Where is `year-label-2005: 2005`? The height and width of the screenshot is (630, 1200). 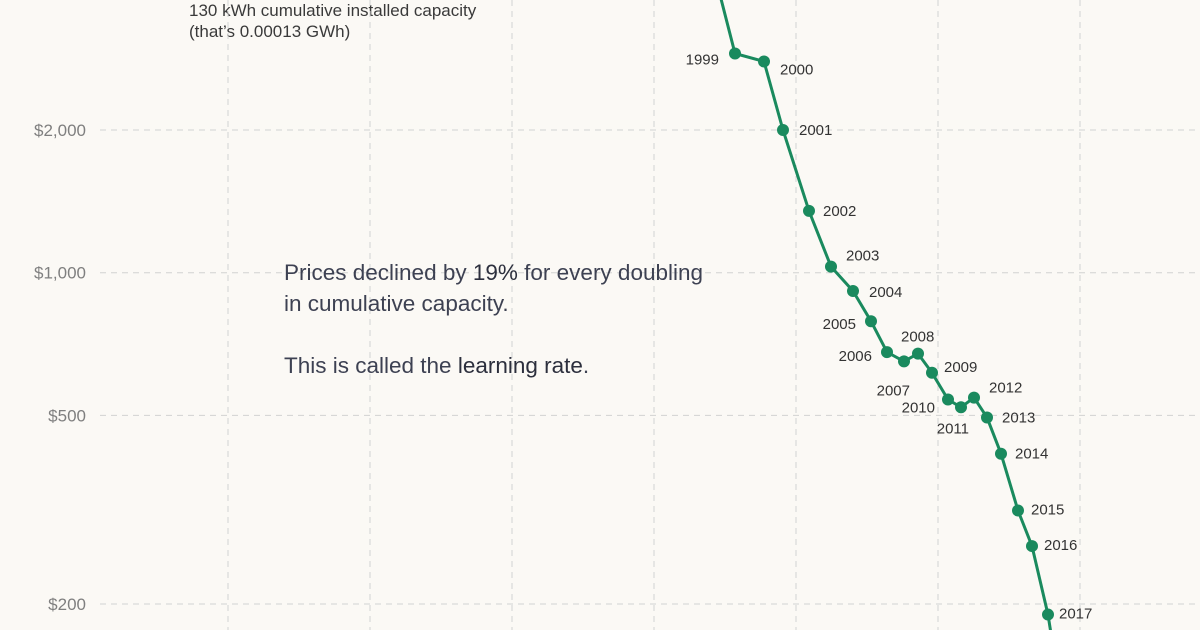
year-label-2005: 2005 is located at coordinates (839, 324).